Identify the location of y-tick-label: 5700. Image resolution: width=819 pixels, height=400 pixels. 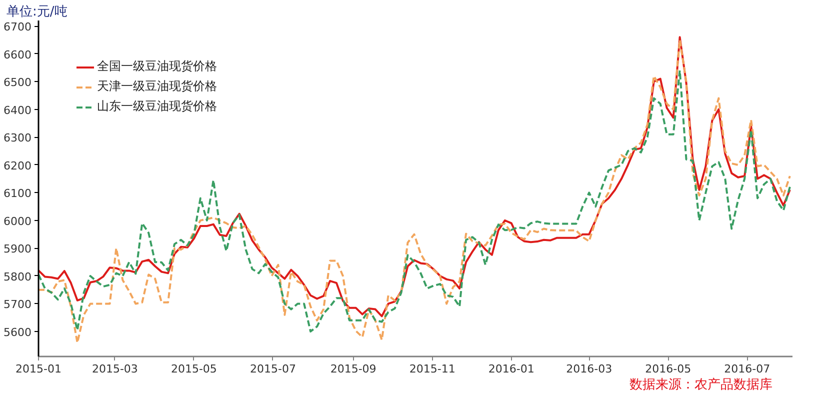
(18, 305).